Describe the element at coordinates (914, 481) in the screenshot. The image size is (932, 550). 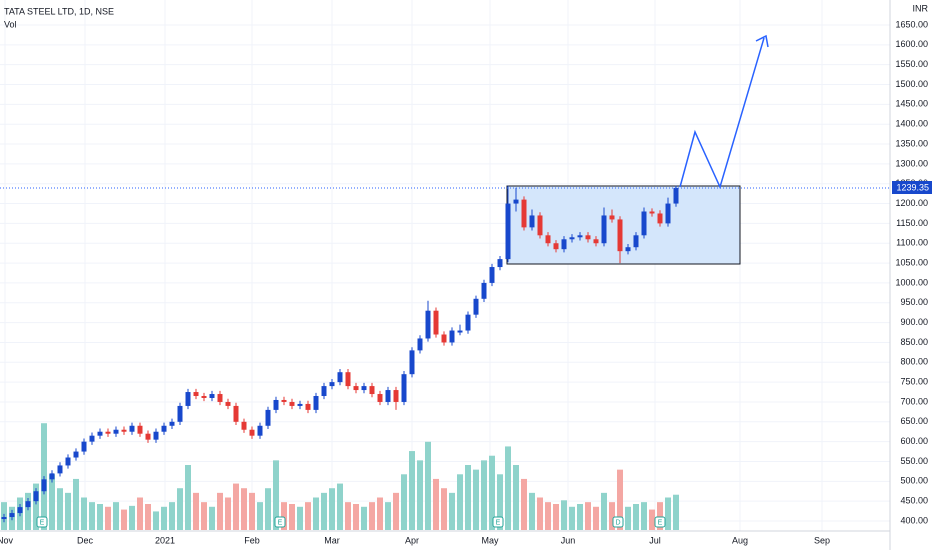
I see `y-tick-label: 500.00` at that location.